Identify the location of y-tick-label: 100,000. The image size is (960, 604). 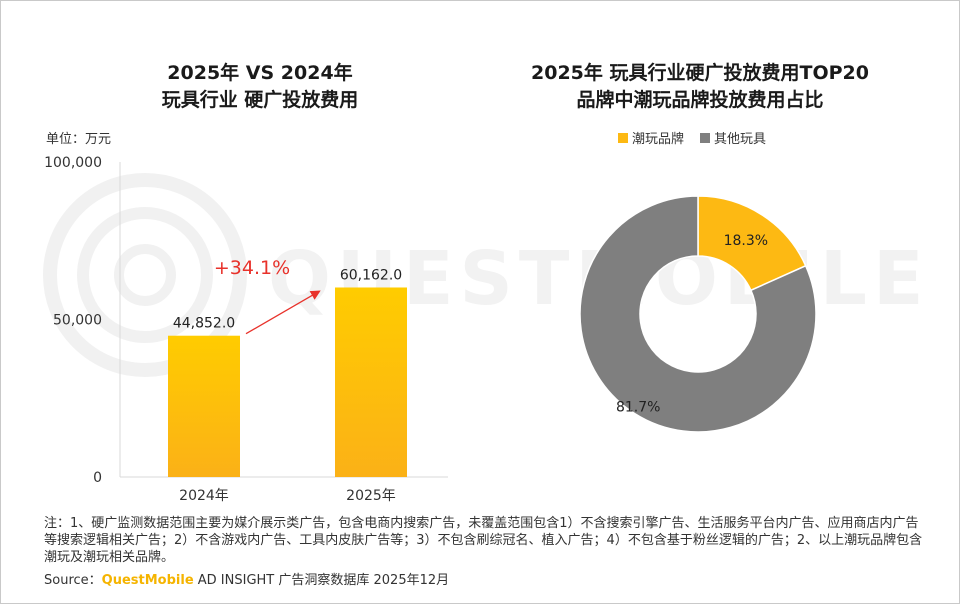
(73, 163).